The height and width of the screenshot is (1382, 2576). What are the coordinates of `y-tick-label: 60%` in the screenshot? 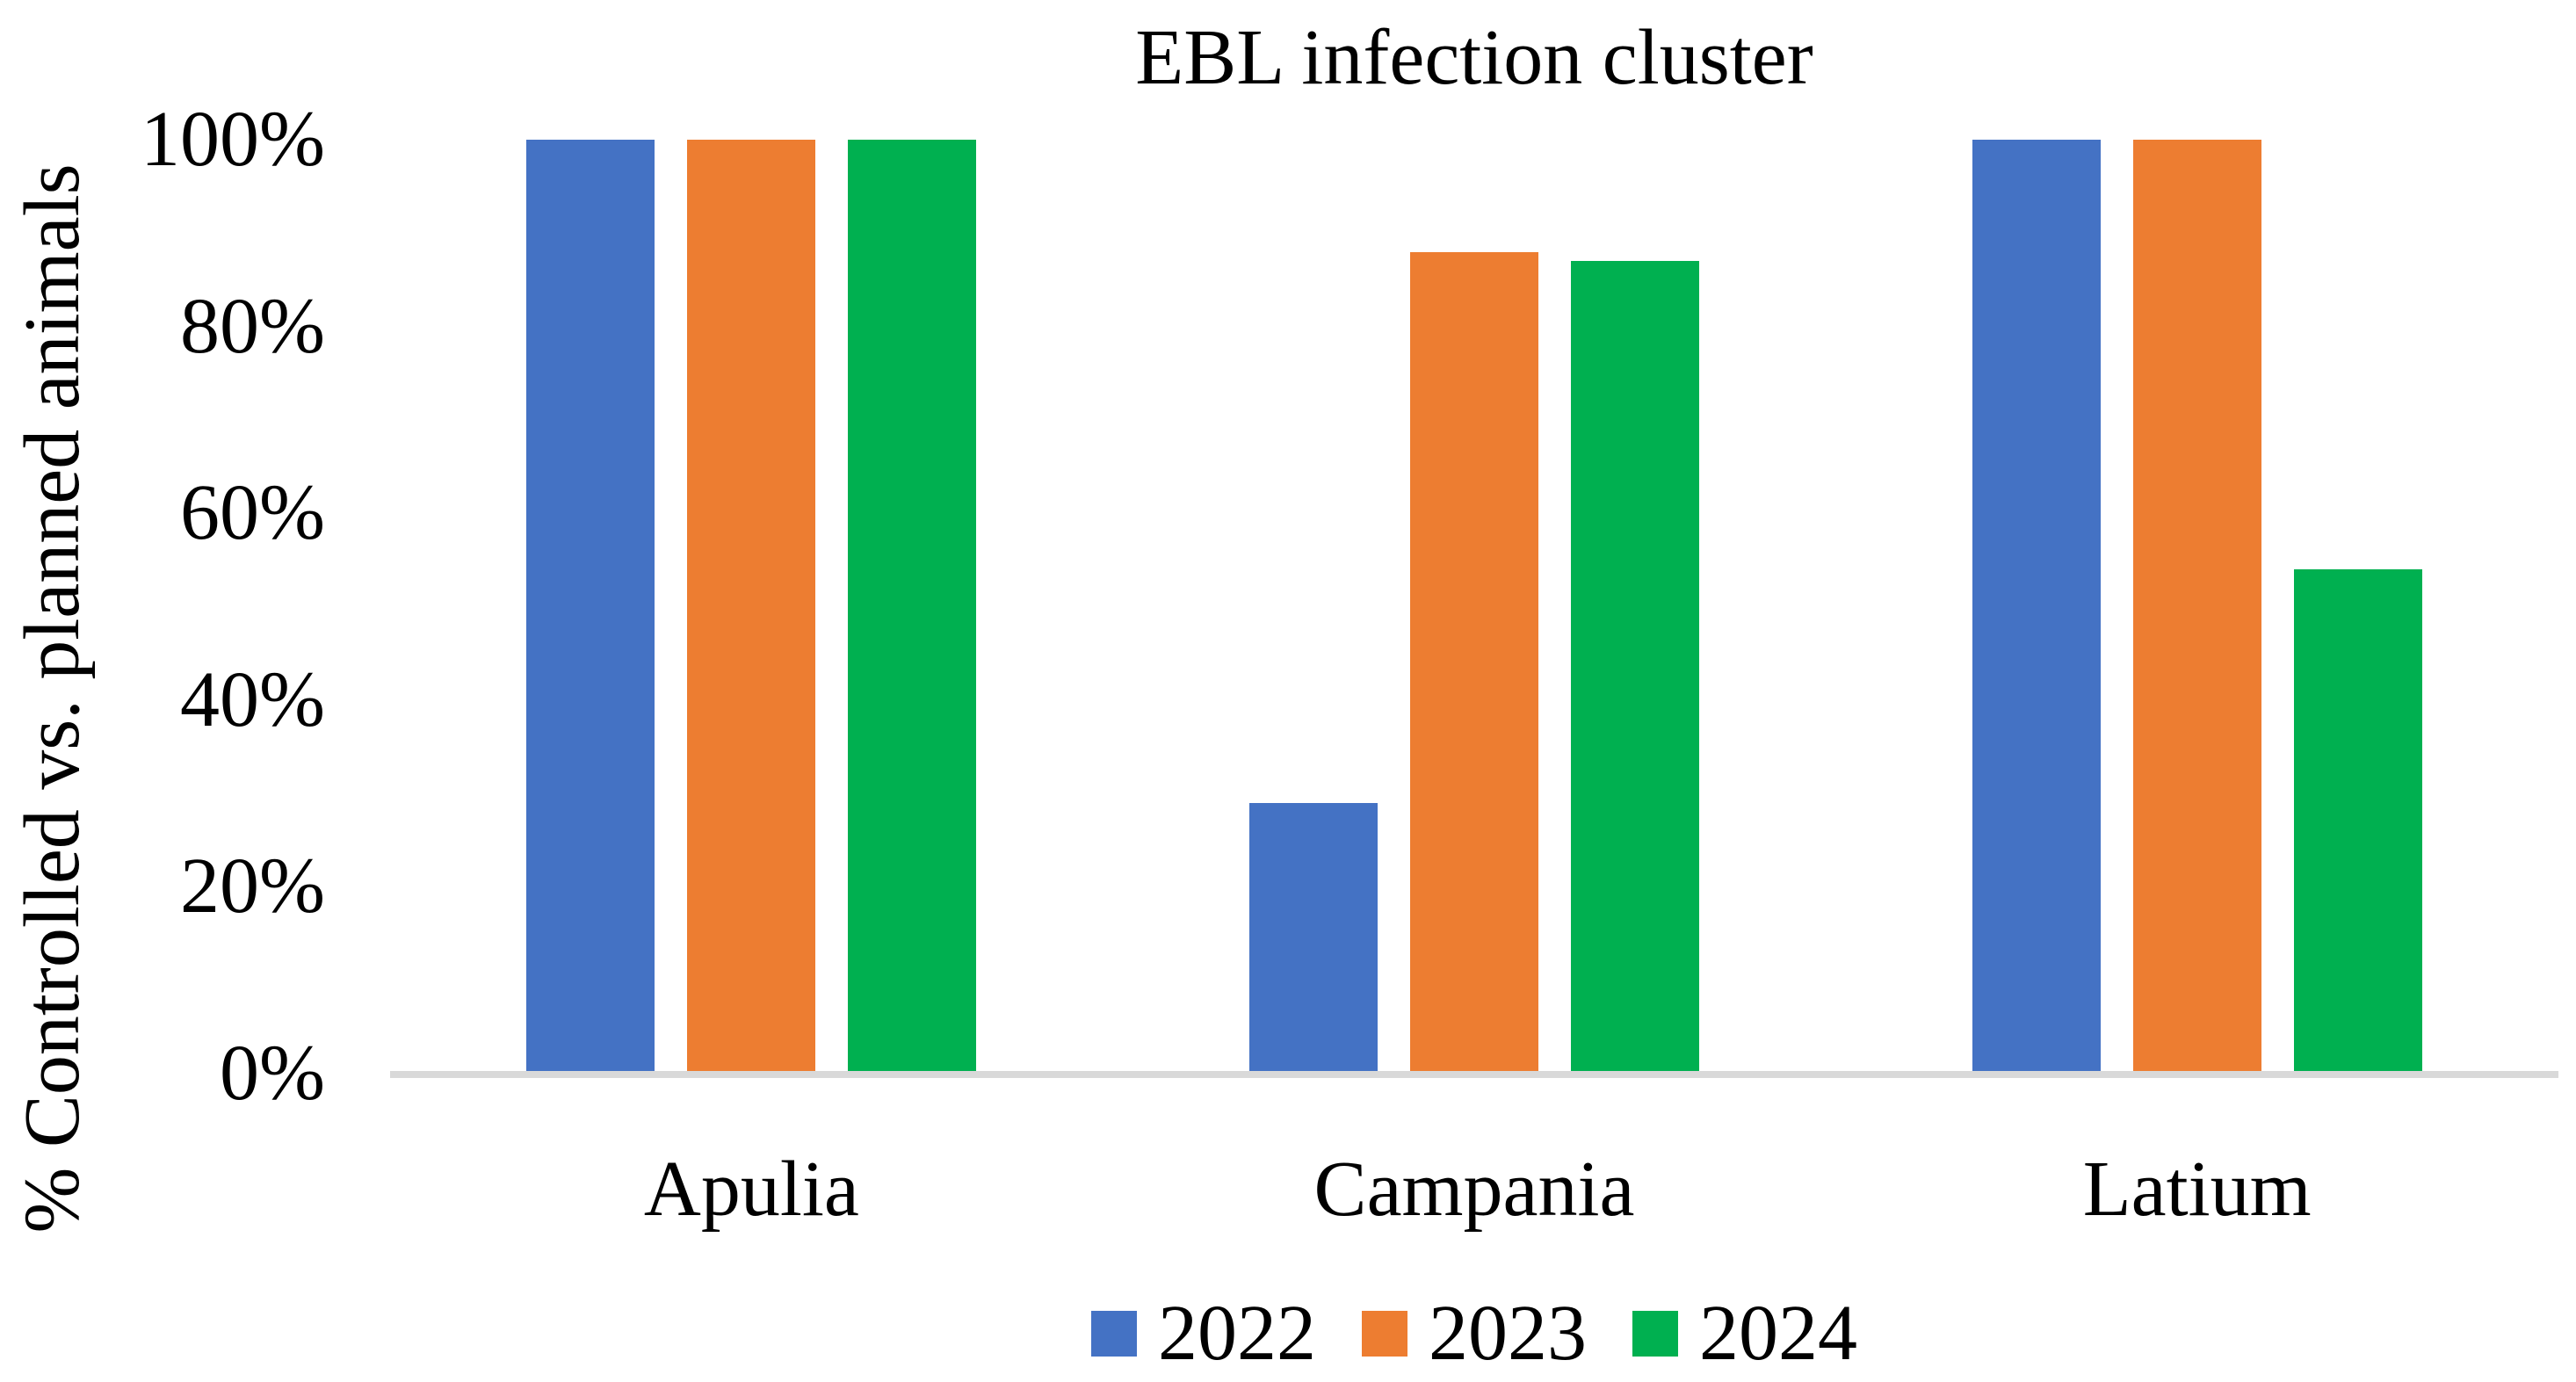 It's located at (252, 513).